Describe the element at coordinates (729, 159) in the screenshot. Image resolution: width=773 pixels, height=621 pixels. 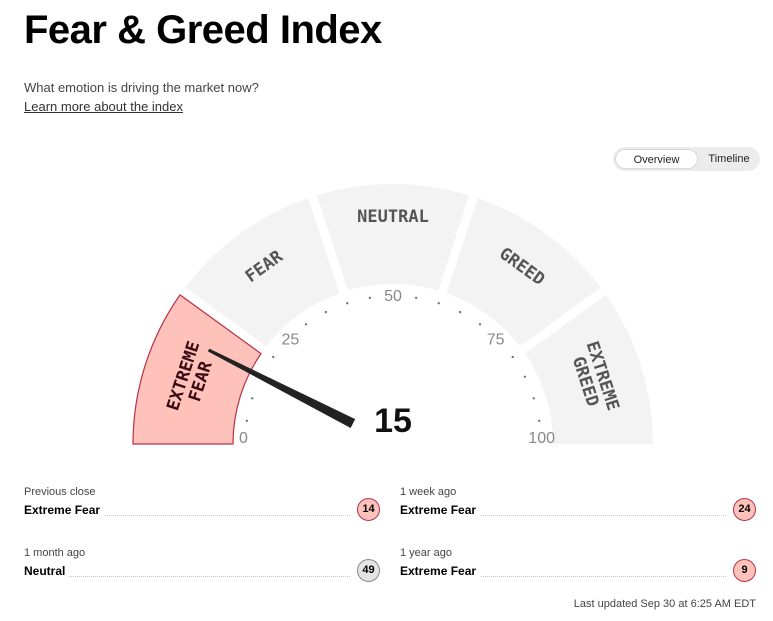
I see `timeline-tab: Timeline` at that location.